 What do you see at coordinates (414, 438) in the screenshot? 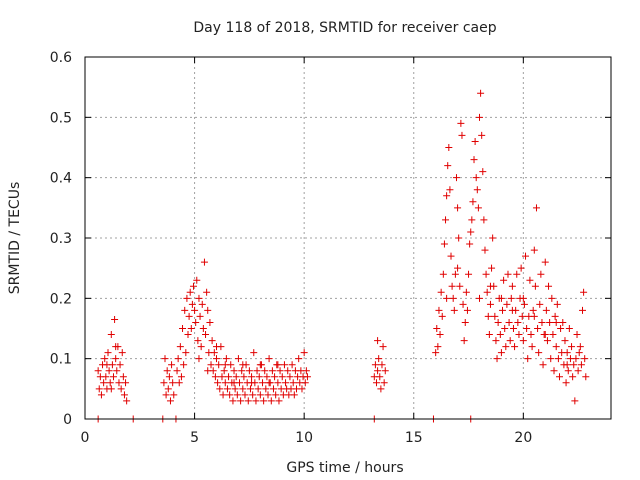
I see `x-tick-label: 15` at bounding box center [414, 438].